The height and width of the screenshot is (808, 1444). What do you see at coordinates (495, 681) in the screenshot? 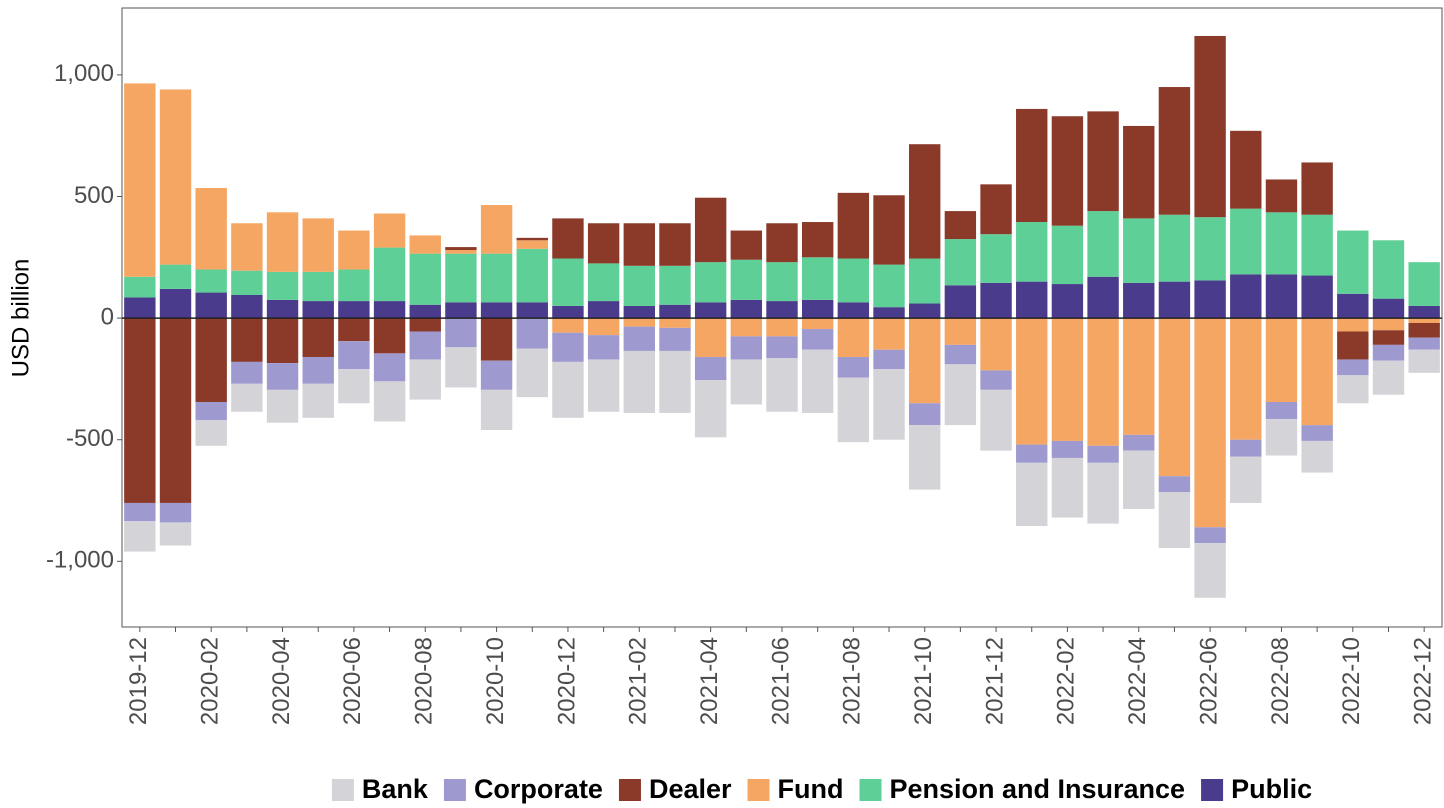
I see `x-tick-label: 2020-10` at bounding box center [495, 681].